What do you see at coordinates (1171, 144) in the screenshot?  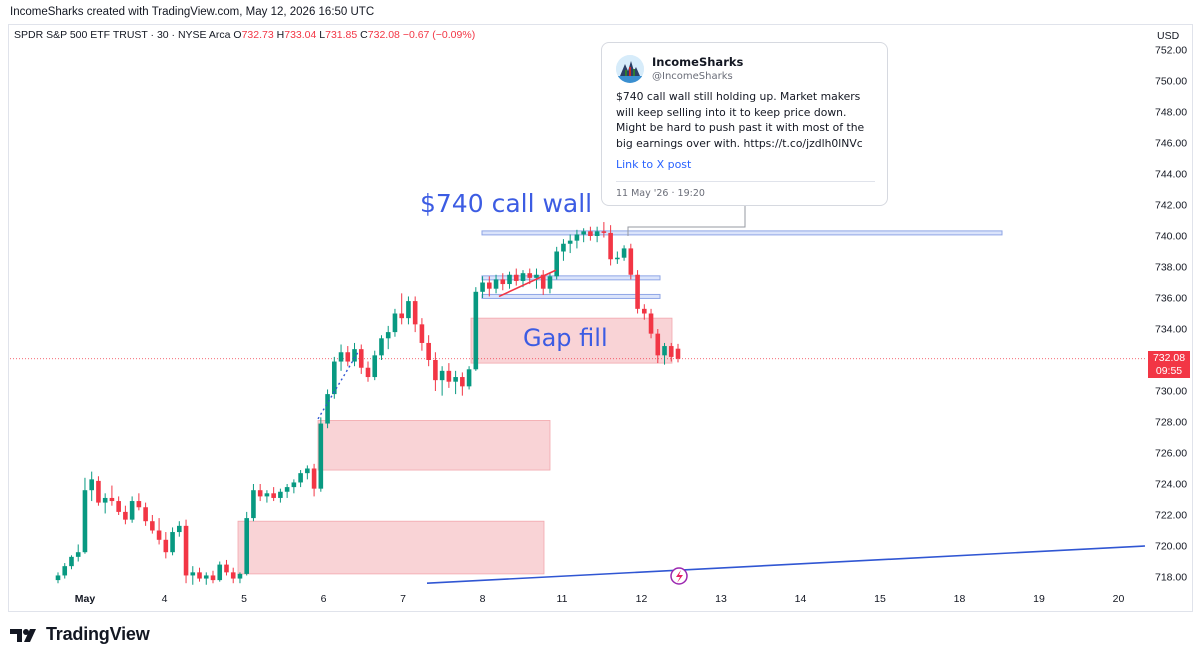 I see `y-tick-label: 746.00` at bounding box center [1171, 144].